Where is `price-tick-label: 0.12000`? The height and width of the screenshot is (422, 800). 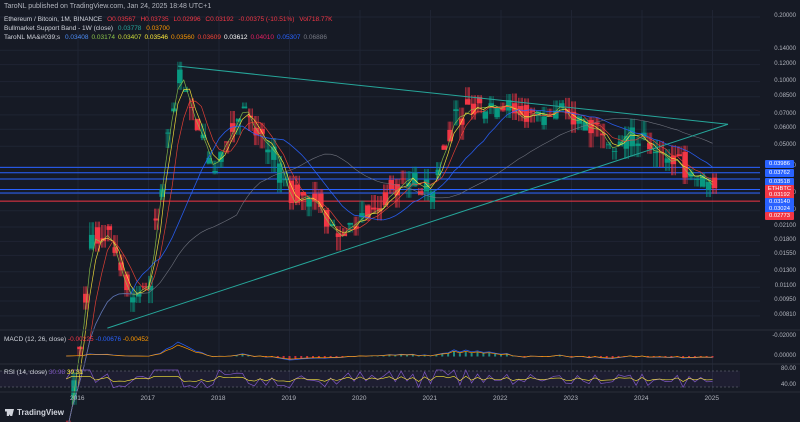 price-tick-label: 0.12000 is located at coordinates (785, 63).